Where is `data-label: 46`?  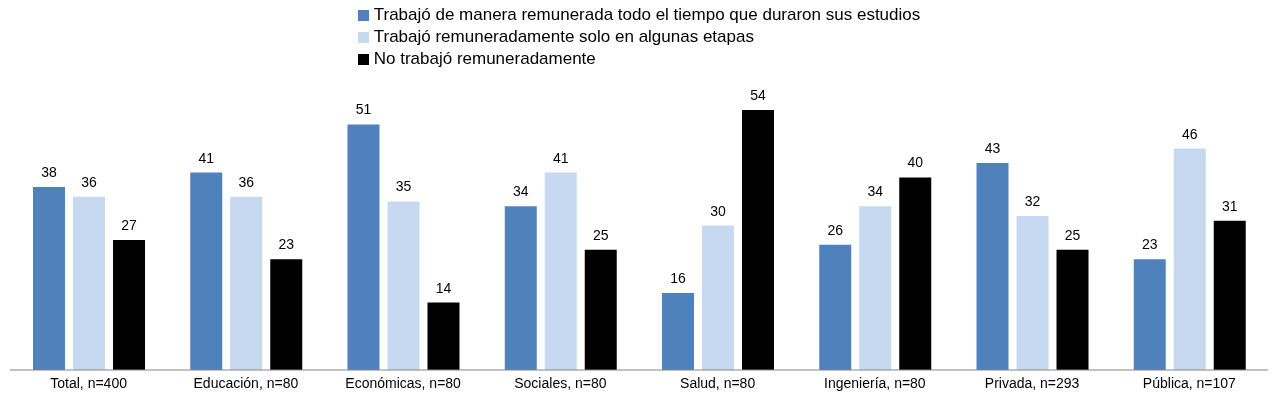 data-label: 46 is located at coordinates (1189, 133).